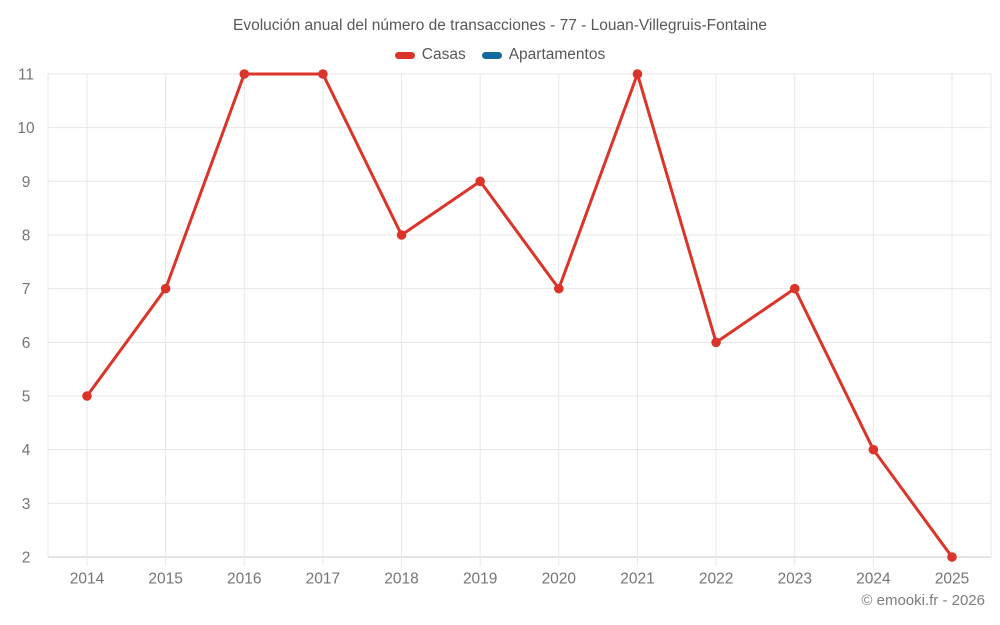 Image resolution: width=1000 pixels, height=625 pixels. I want to click on x-axis-label: 2025, so click(952, 579).